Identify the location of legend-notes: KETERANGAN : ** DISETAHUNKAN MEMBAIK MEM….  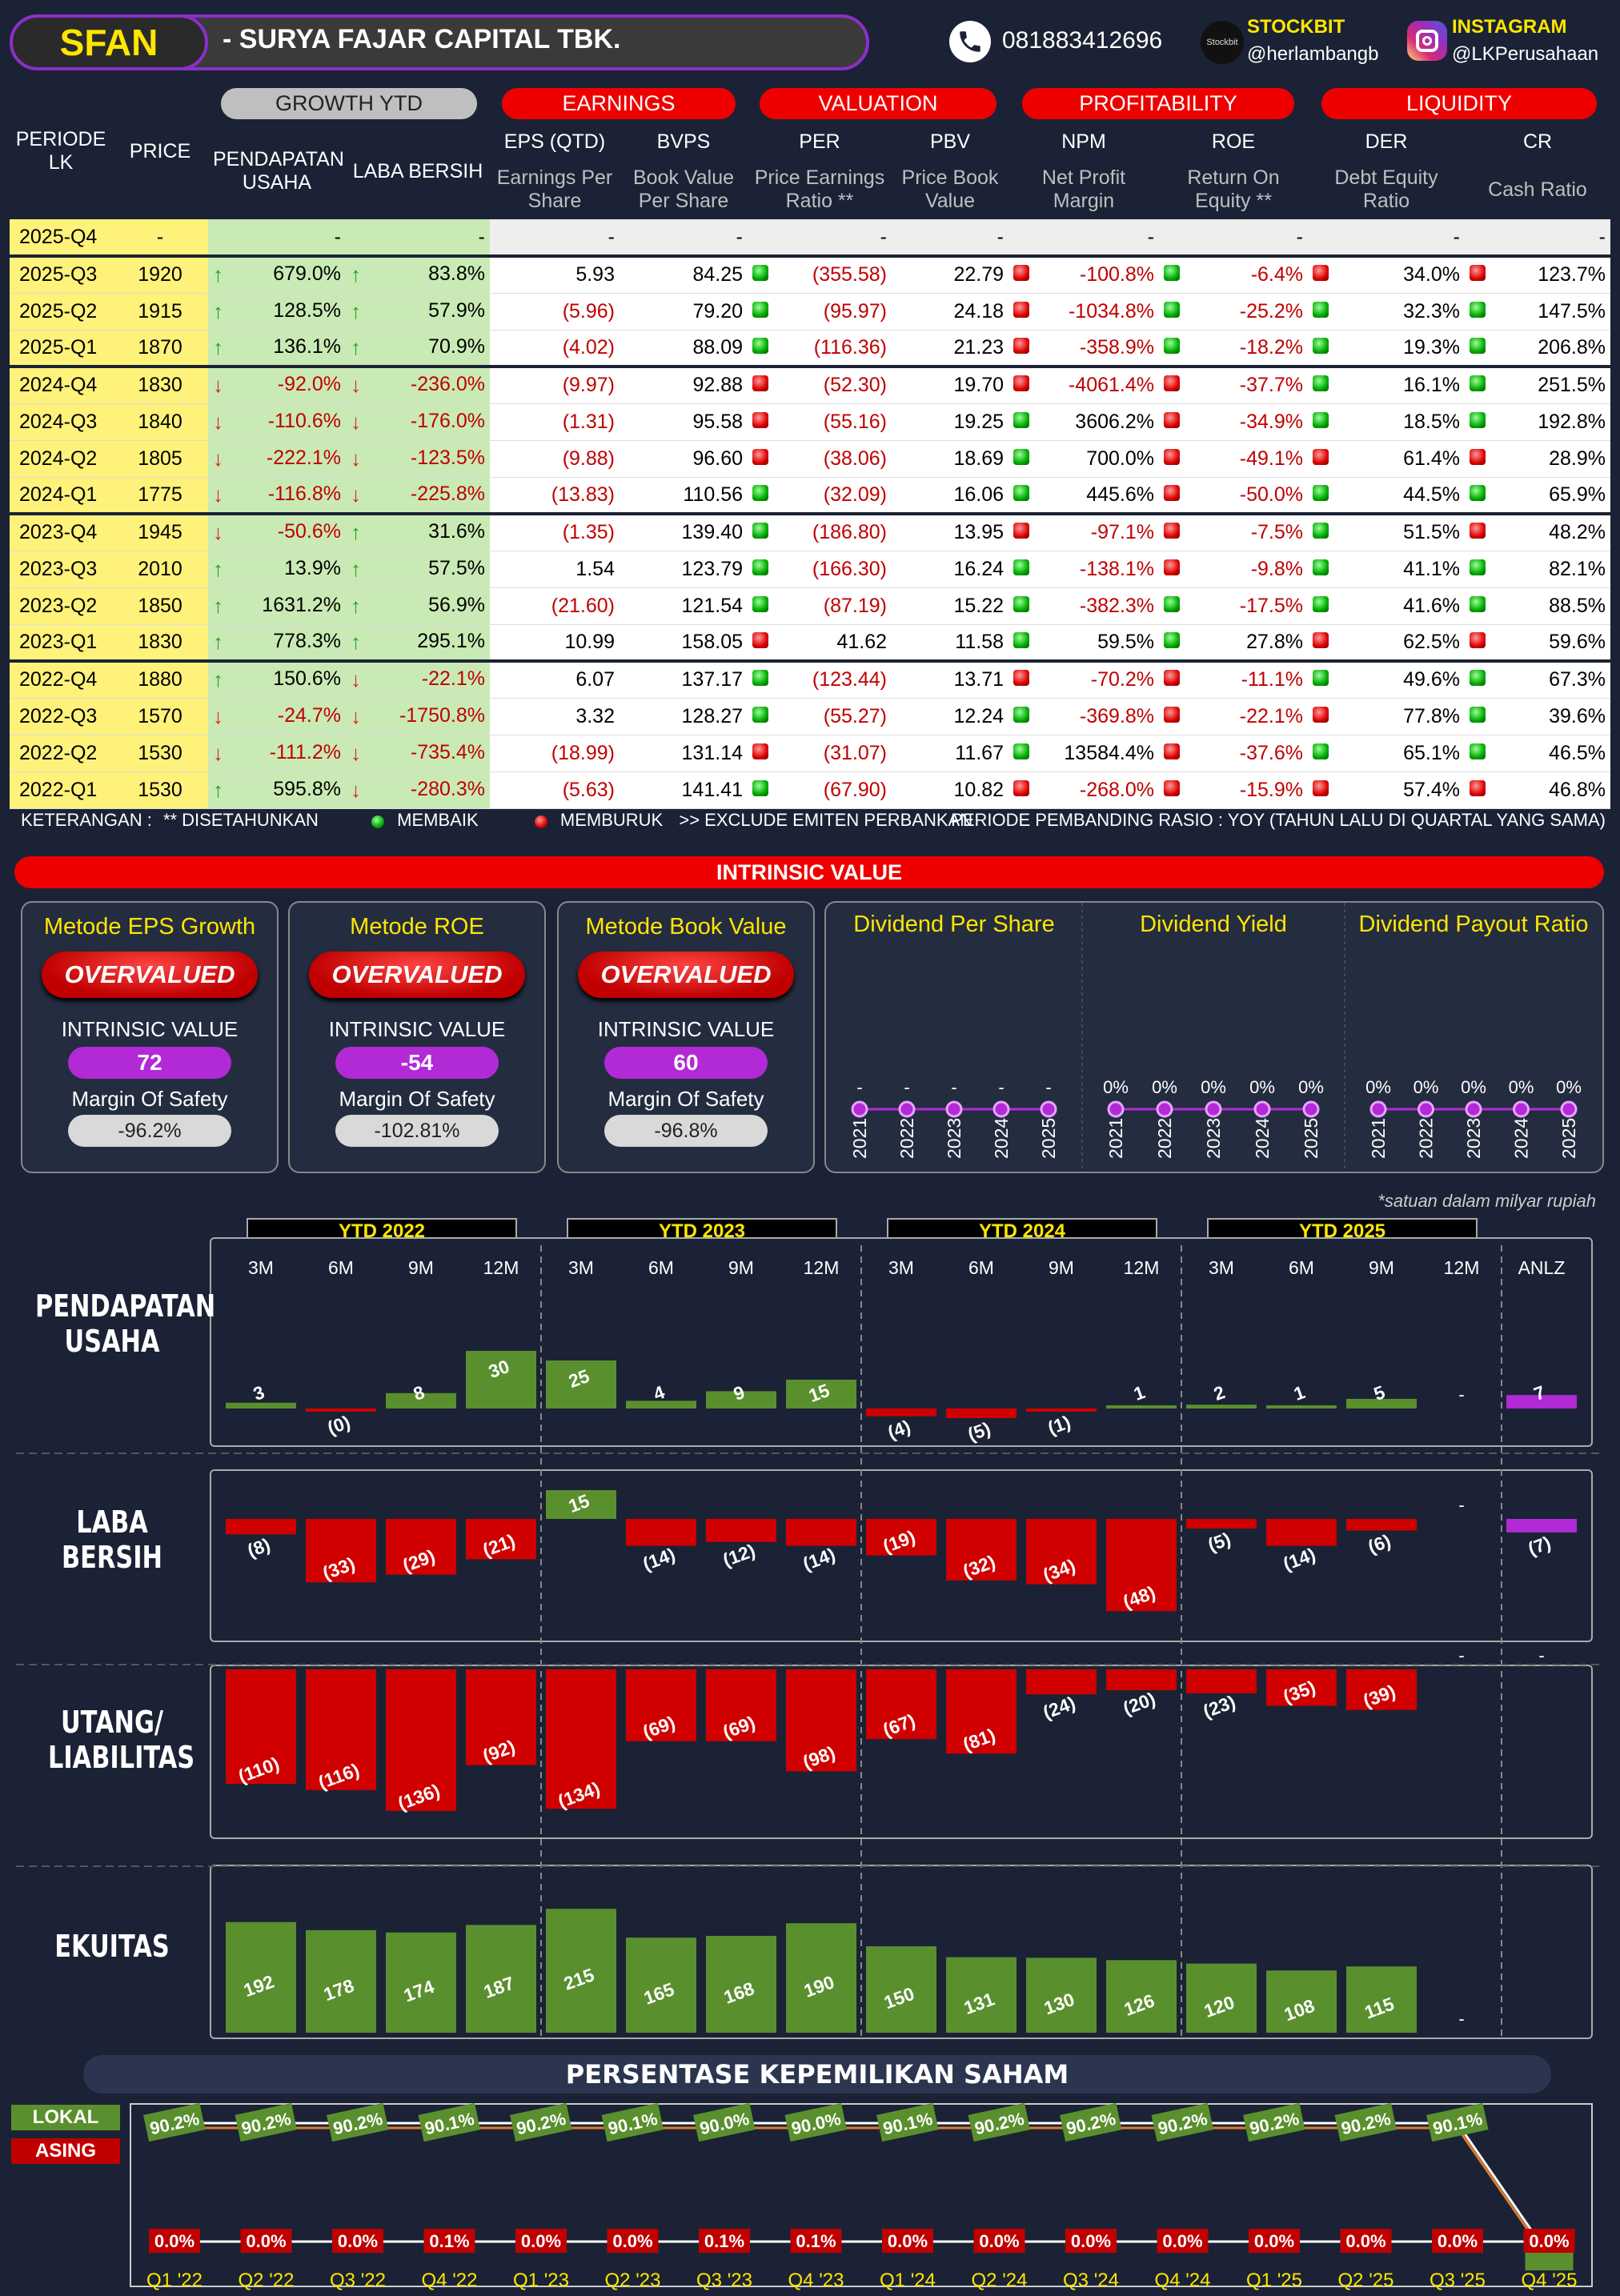
(810, 820).